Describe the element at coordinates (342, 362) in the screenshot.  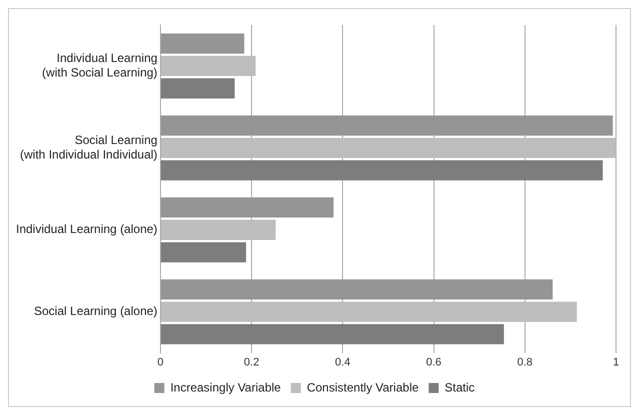
I see `x-tick-label: 0.4` at that location.